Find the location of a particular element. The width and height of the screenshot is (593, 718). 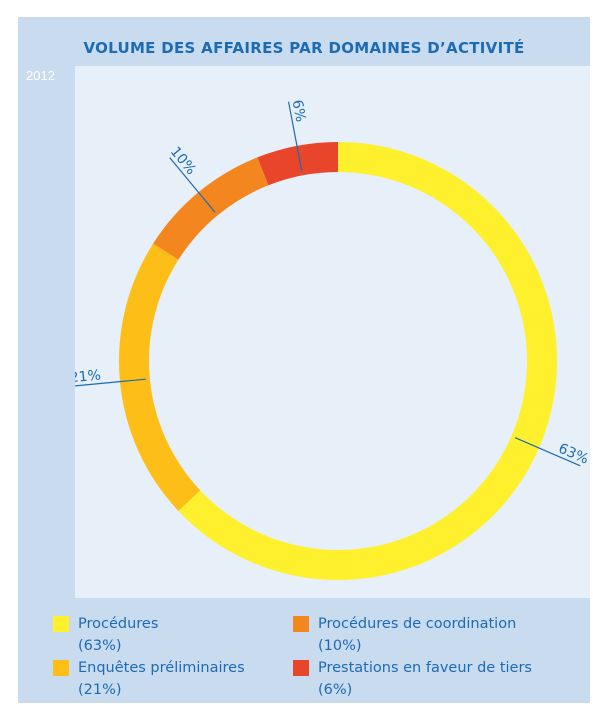

slice-label: 21% is located at coordinates (88, 376).